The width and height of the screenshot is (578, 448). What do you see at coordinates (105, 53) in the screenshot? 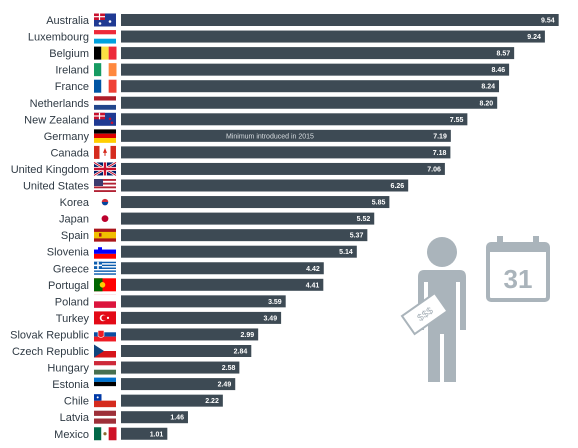
I see `flag-belgium-icon` at bounding box center [105, 53].